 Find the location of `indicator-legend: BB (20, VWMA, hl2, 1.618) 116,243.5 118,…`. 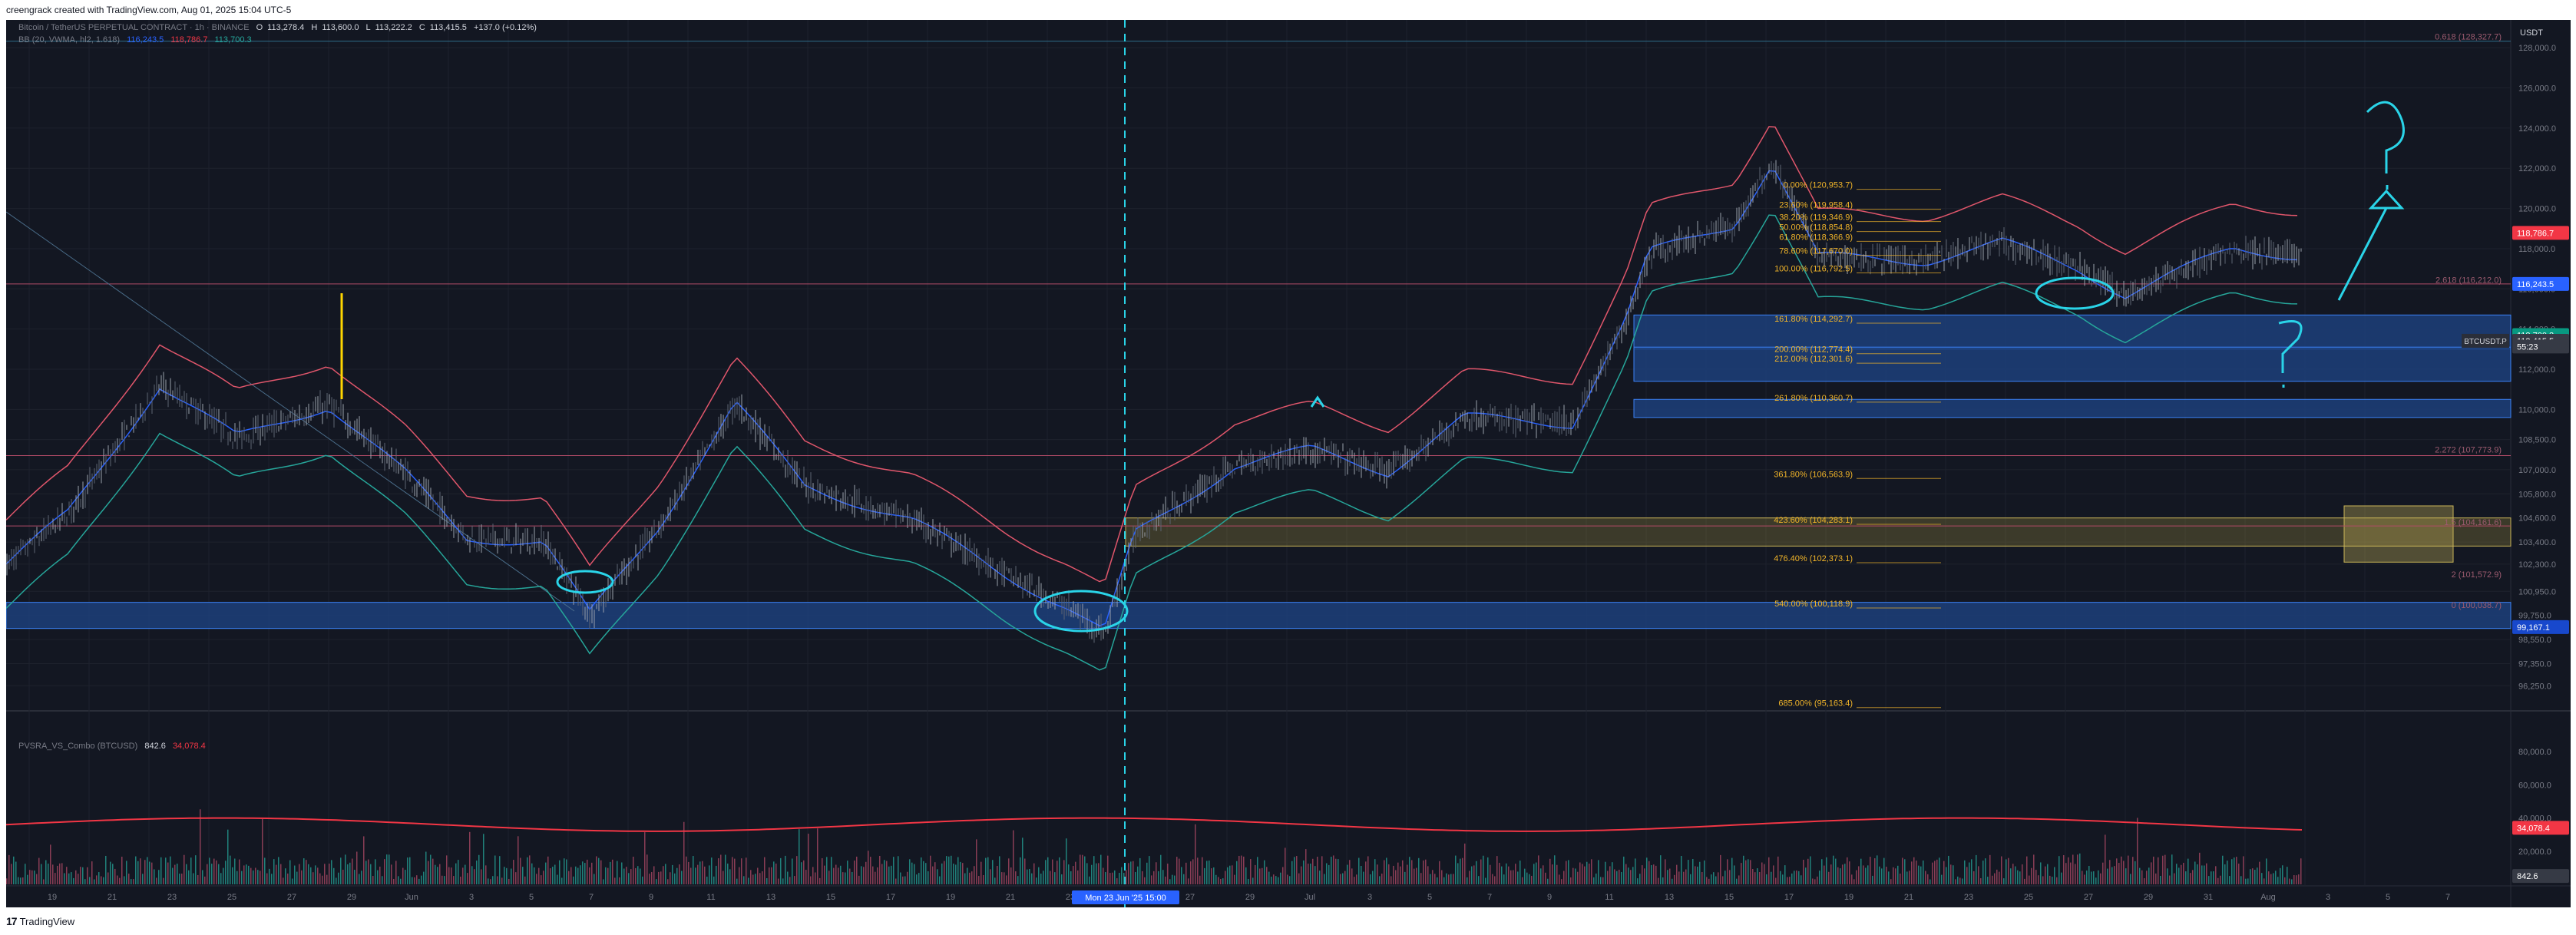

indicator-legend: BB (20, VWMA, hl2, 1.618) 116,243.5 118,… is located at coordinates (137, 40).